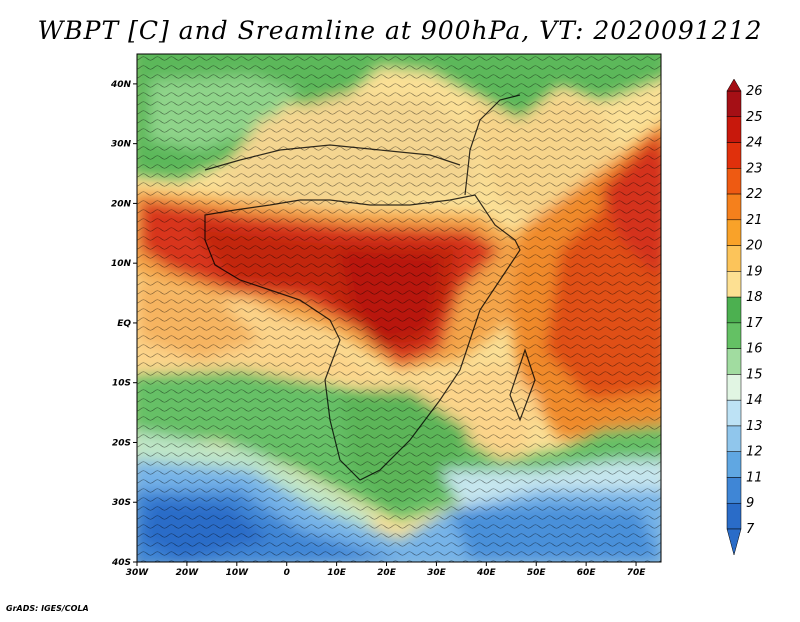 The height and width of the screenshot is (622, 800). What do you see at coordinates (754, 271) in the screenshot?
I see `colorbar-label: 19` at bounding box center [754, 271].